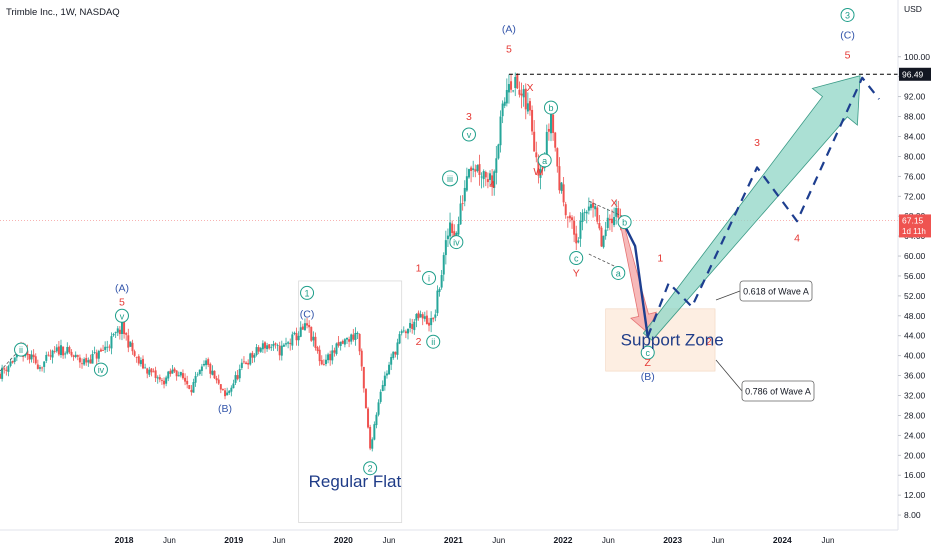 Image resolution: width=932 pixels, height=550 pixels. Describe the element at coordinates (529, 88) in the screenshot. I see `wave-label: X` at that location.